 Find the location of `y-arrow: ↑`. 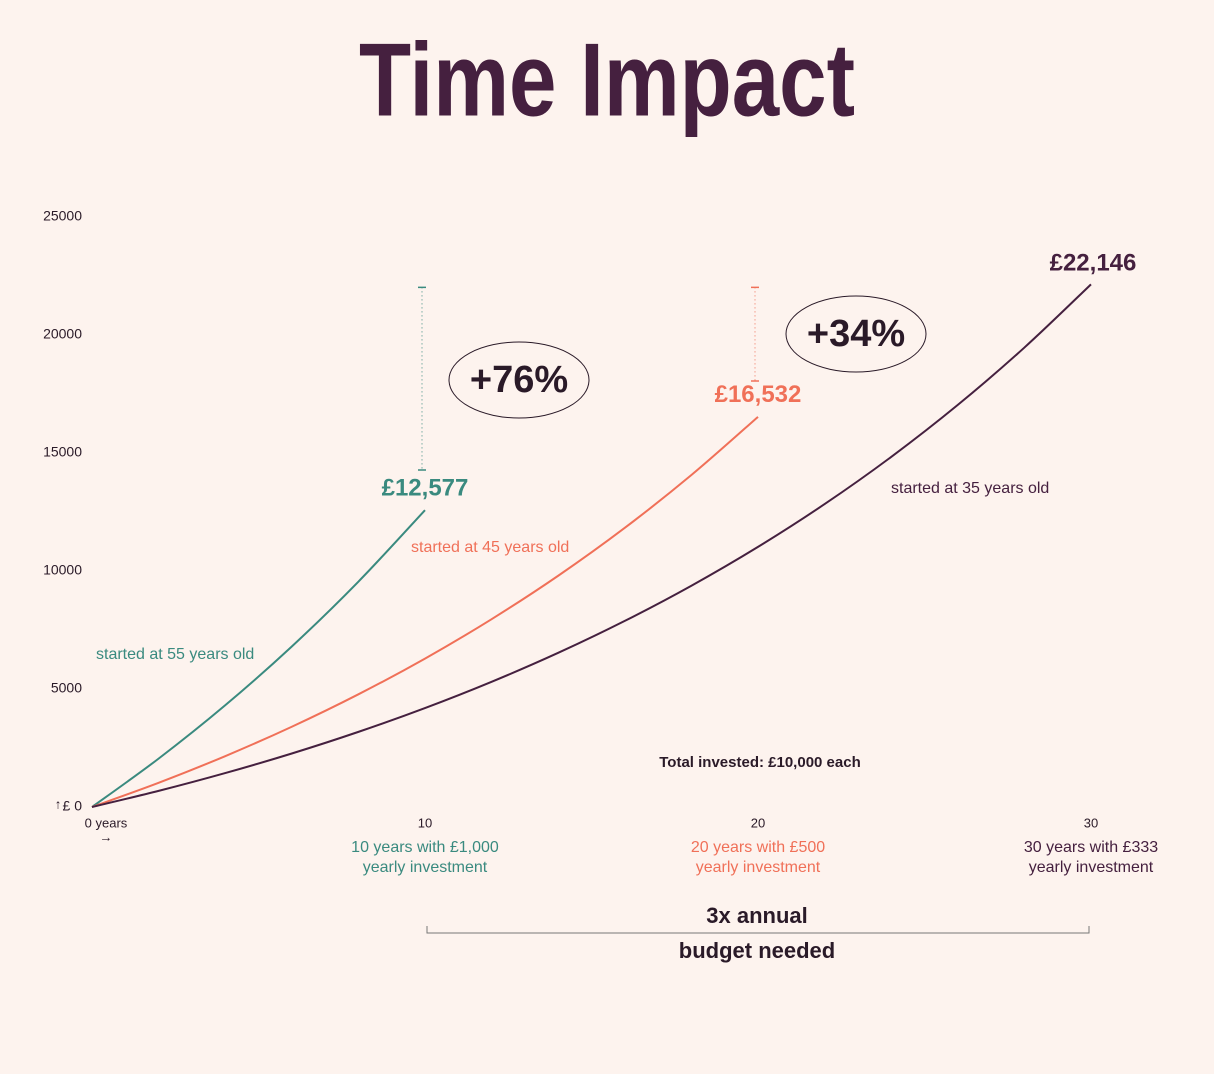

y-arrow: ↑ is located at coordinates (58, 803).